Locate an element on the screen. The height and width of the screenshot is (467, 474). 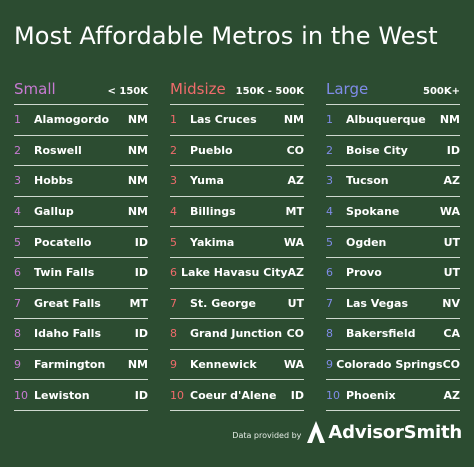
city-name: Grand Junction is located at coordinates (236, 334).